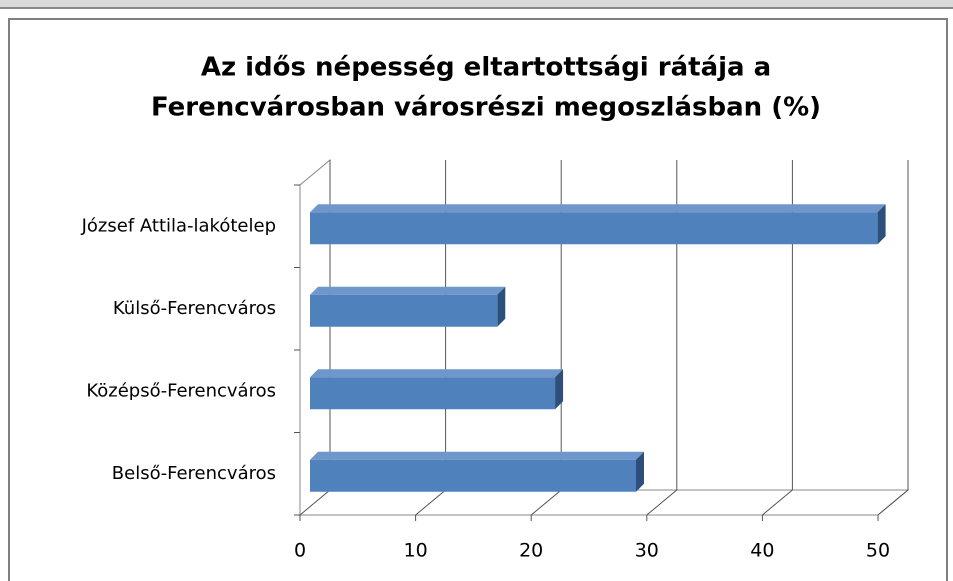 The height and width of the screenshot is (581, 953). What do you see at coordinates (486, 68) in the screenshot?
I see `chart-title: Az idős népesség eltartottsági rátája a` at bounding box center [486, 68].